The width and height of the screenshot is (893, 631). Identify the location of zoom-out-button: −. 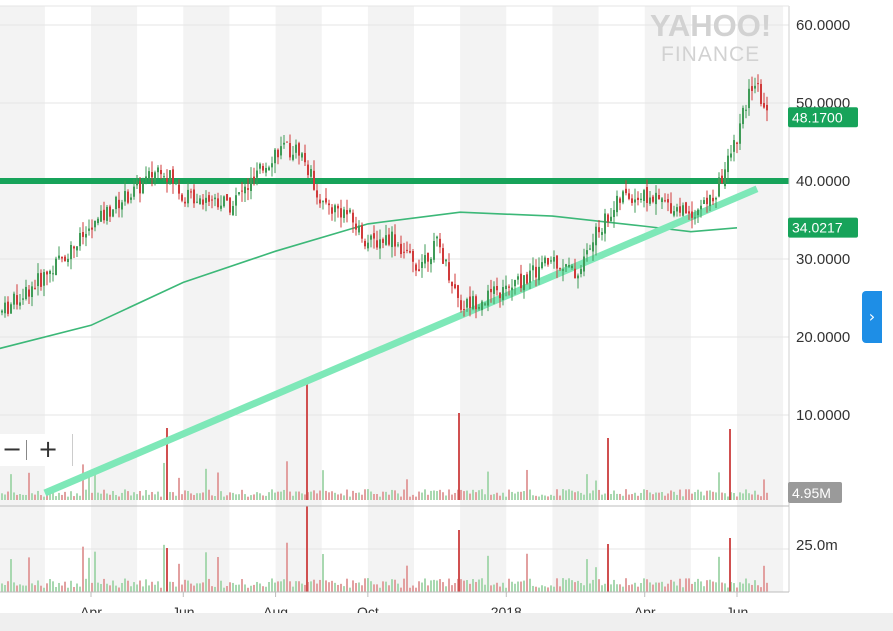
(12, 449).